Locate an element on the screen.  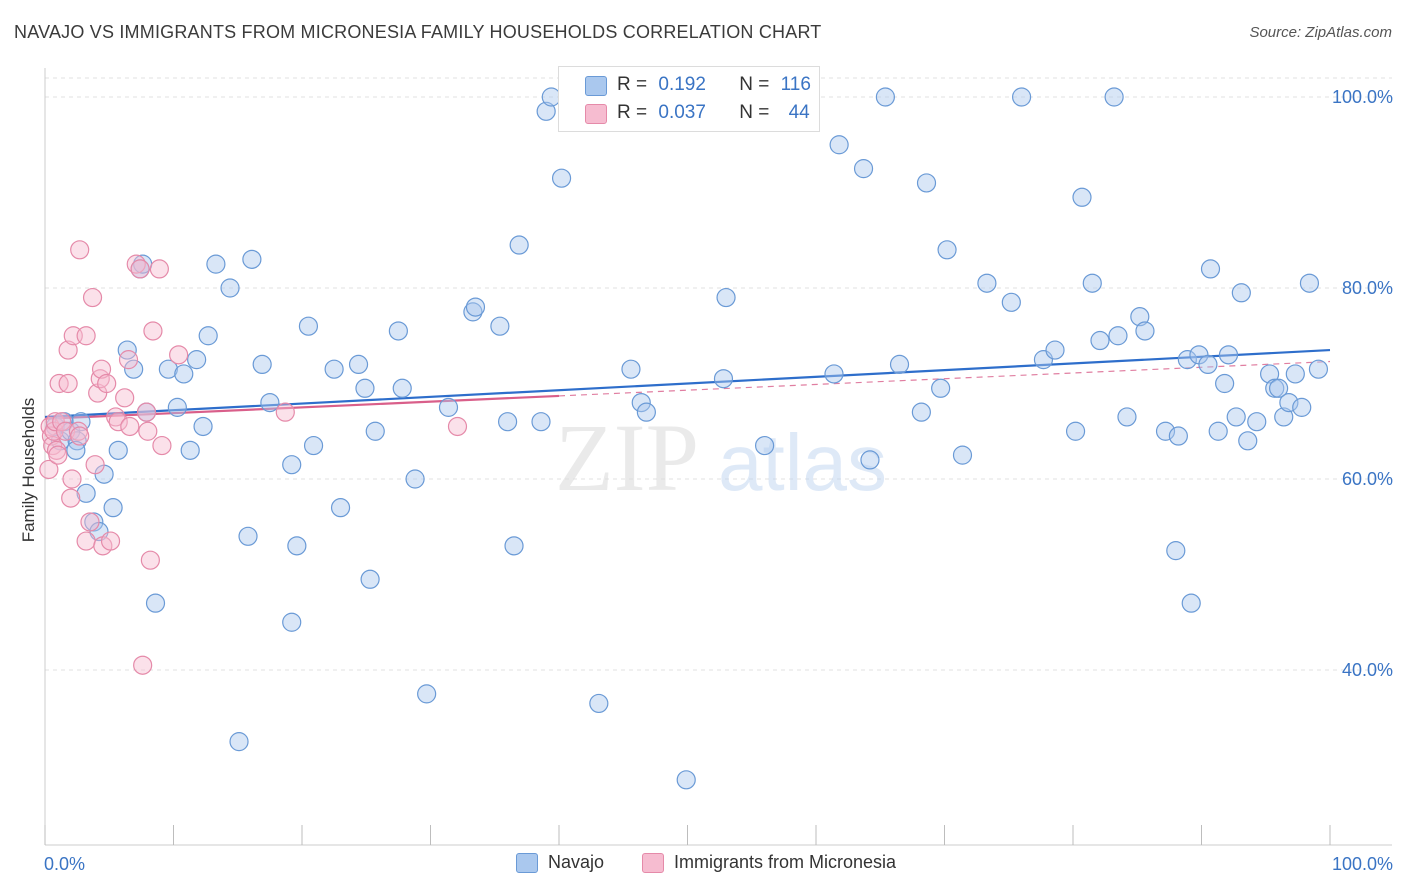
source-label: Source: ZipAtlas.com is located at coordinates (1320, 32).